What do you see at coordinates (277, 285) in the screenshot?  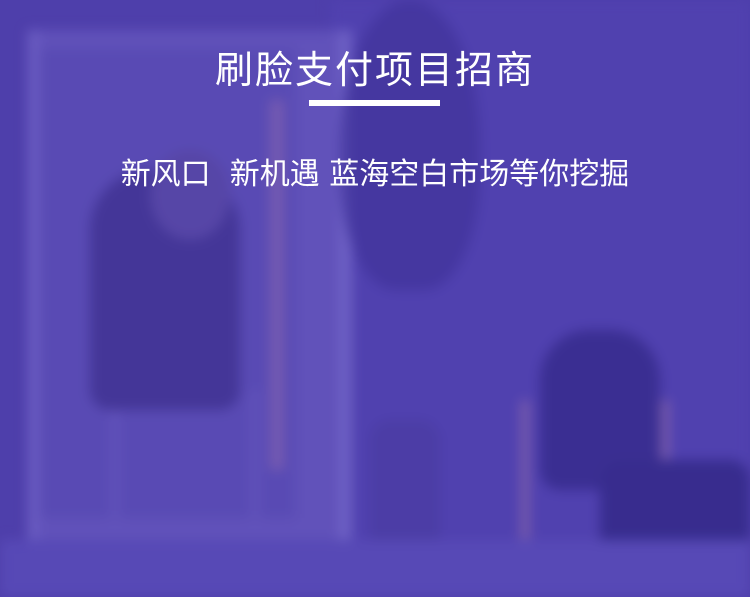 I see `background-window-bar` at bounding box center [277, 285].